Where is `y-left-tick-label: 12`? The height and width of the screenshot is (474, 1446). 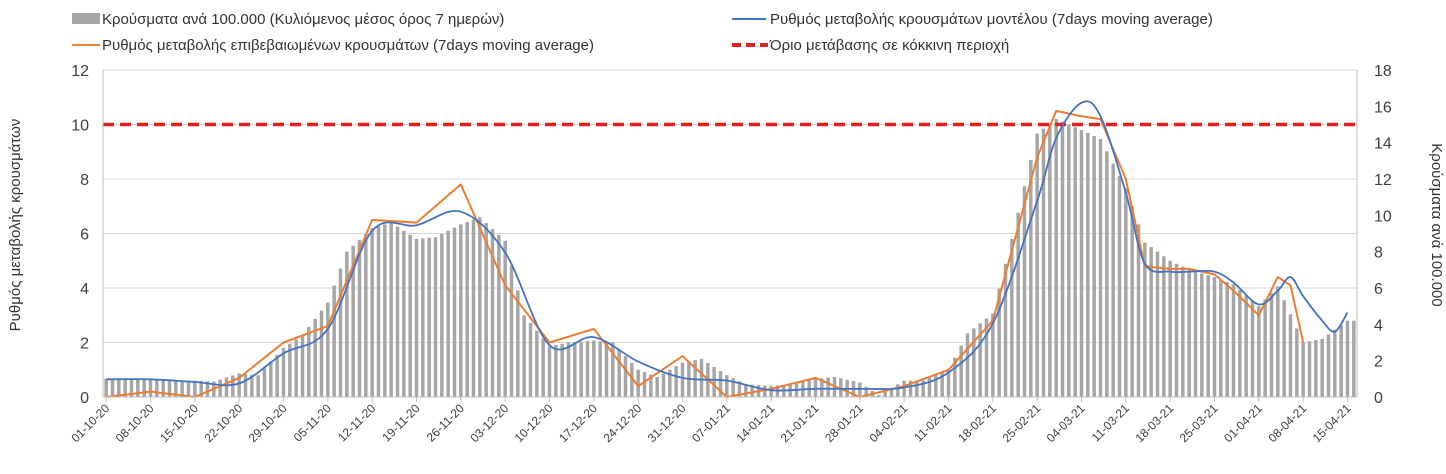 y-left-tick-label: 12 is located at coordinates (80, 71).